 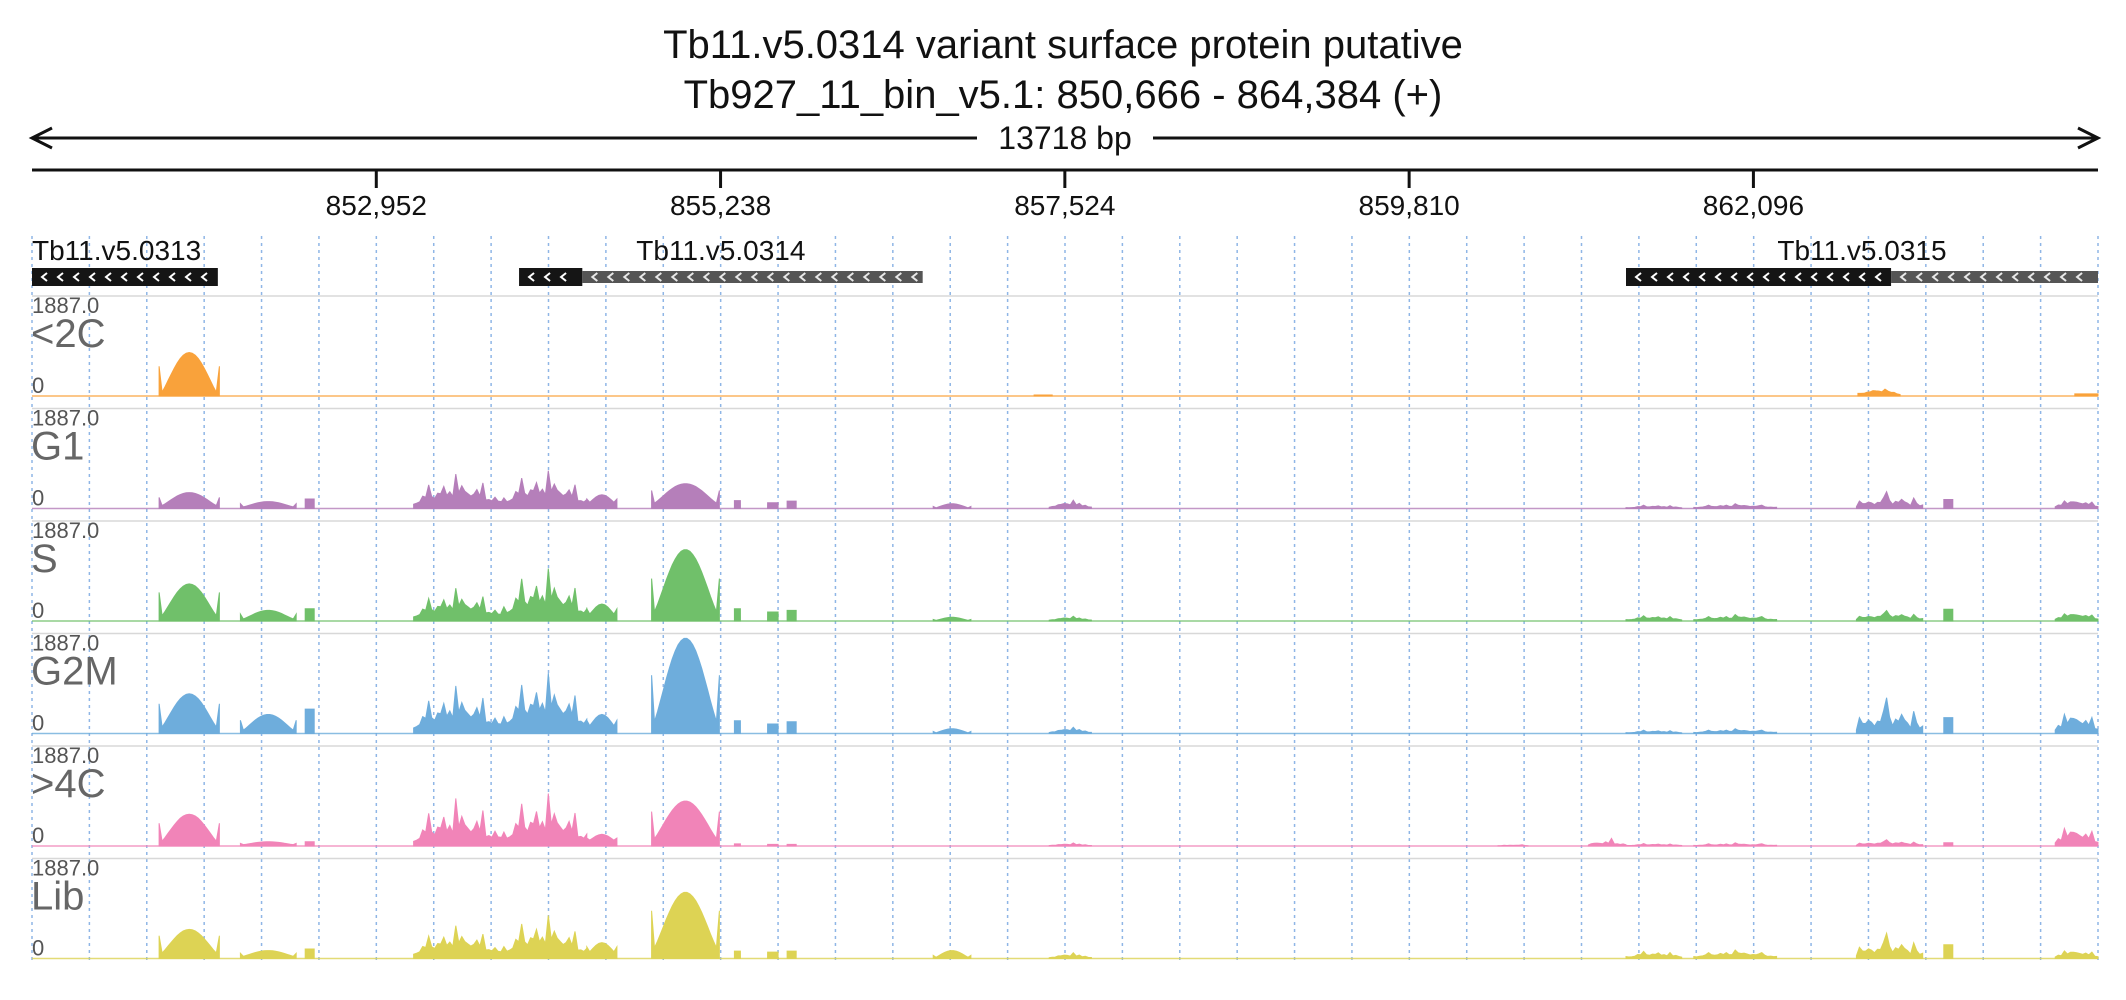 I want to click on gene-track: Tb11.v5.0313 Tb11.v5.0314 Tb11.v5.0315, so click(x=1065, y=260).